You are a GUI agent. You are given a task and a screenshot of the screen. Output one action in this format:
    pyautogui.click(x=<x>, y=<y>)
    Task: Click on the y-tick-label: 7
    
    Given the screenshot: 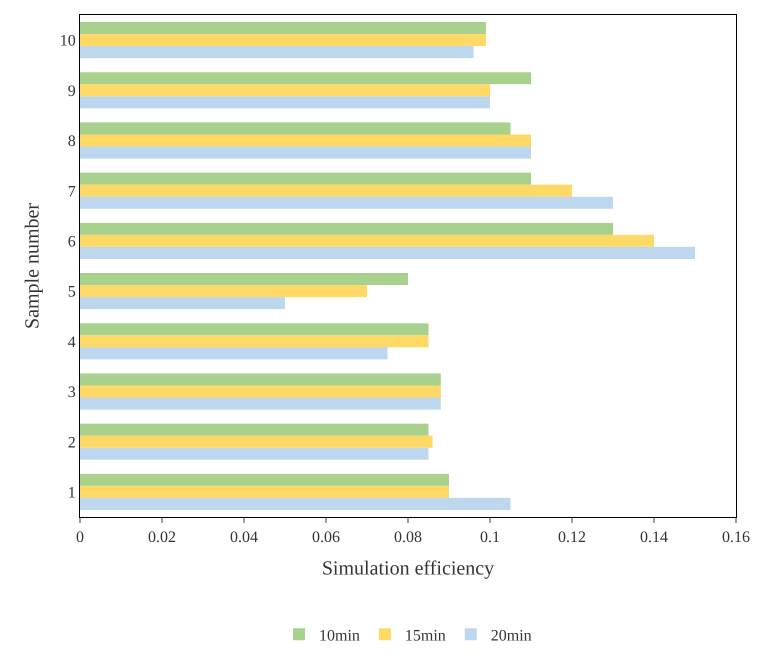 What is the action you would take?
    pyautogui.click(x=72, y=191)
    